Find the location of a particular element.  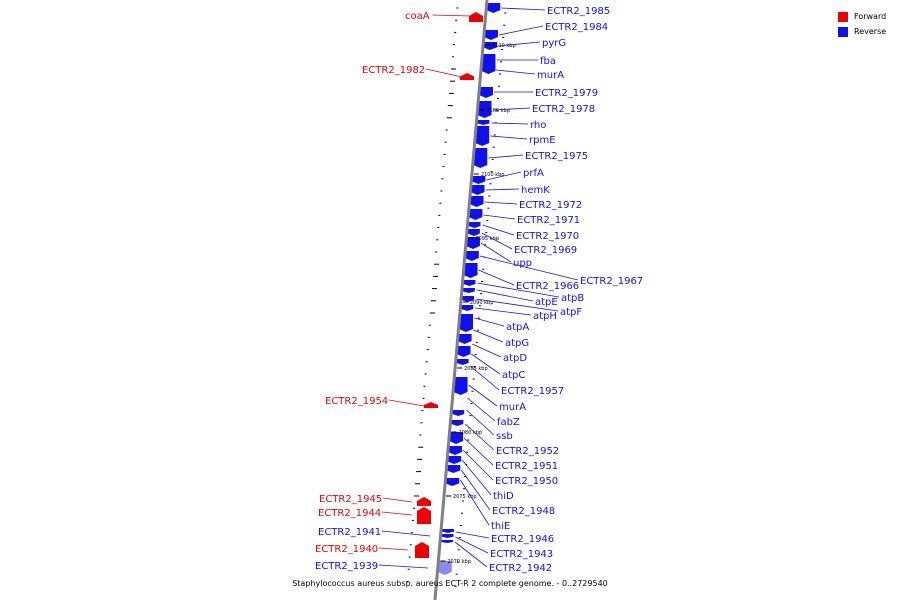

reverse-gene-label: ECTR2_1971 is located at coordinates (548, 220).